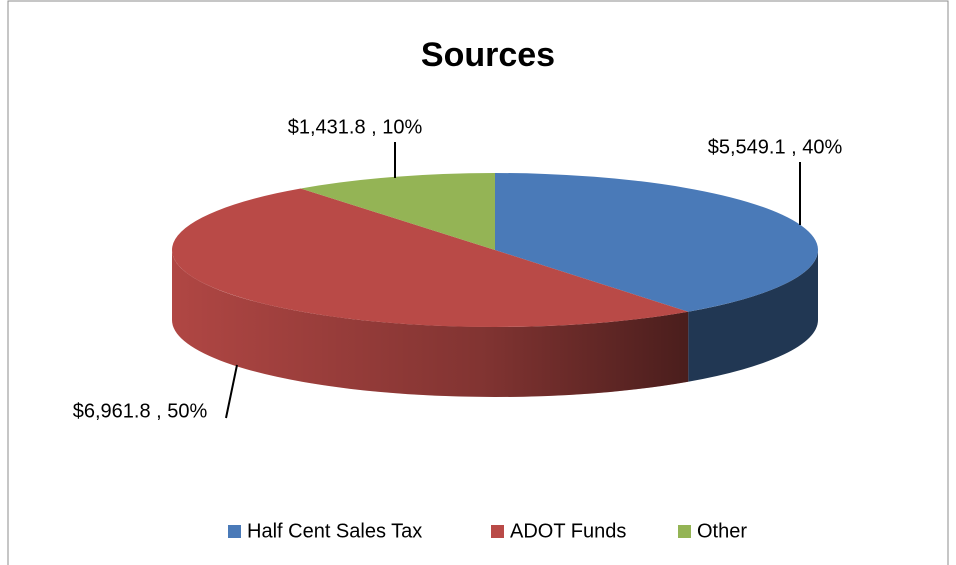  What do you see at coordinates (355, 127) in the screenshot?
I see `data-label: $1,431.8 , 10%` at bounding box center [355, 127].